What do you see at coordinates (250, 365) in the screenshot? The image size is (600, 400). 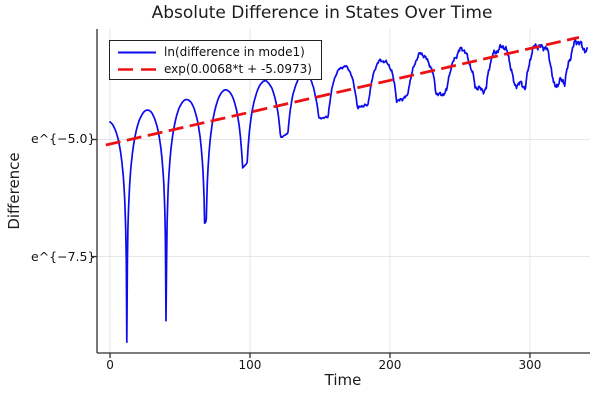 I see `x-tick-label: 100` at bounding box center [250, 365].